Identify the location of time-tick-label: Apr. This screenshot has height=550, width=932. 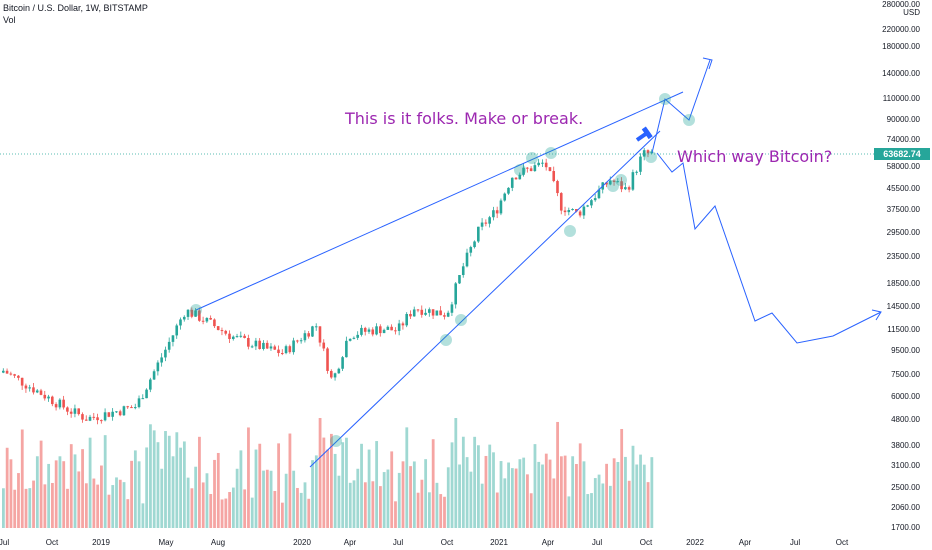
(745, 542).